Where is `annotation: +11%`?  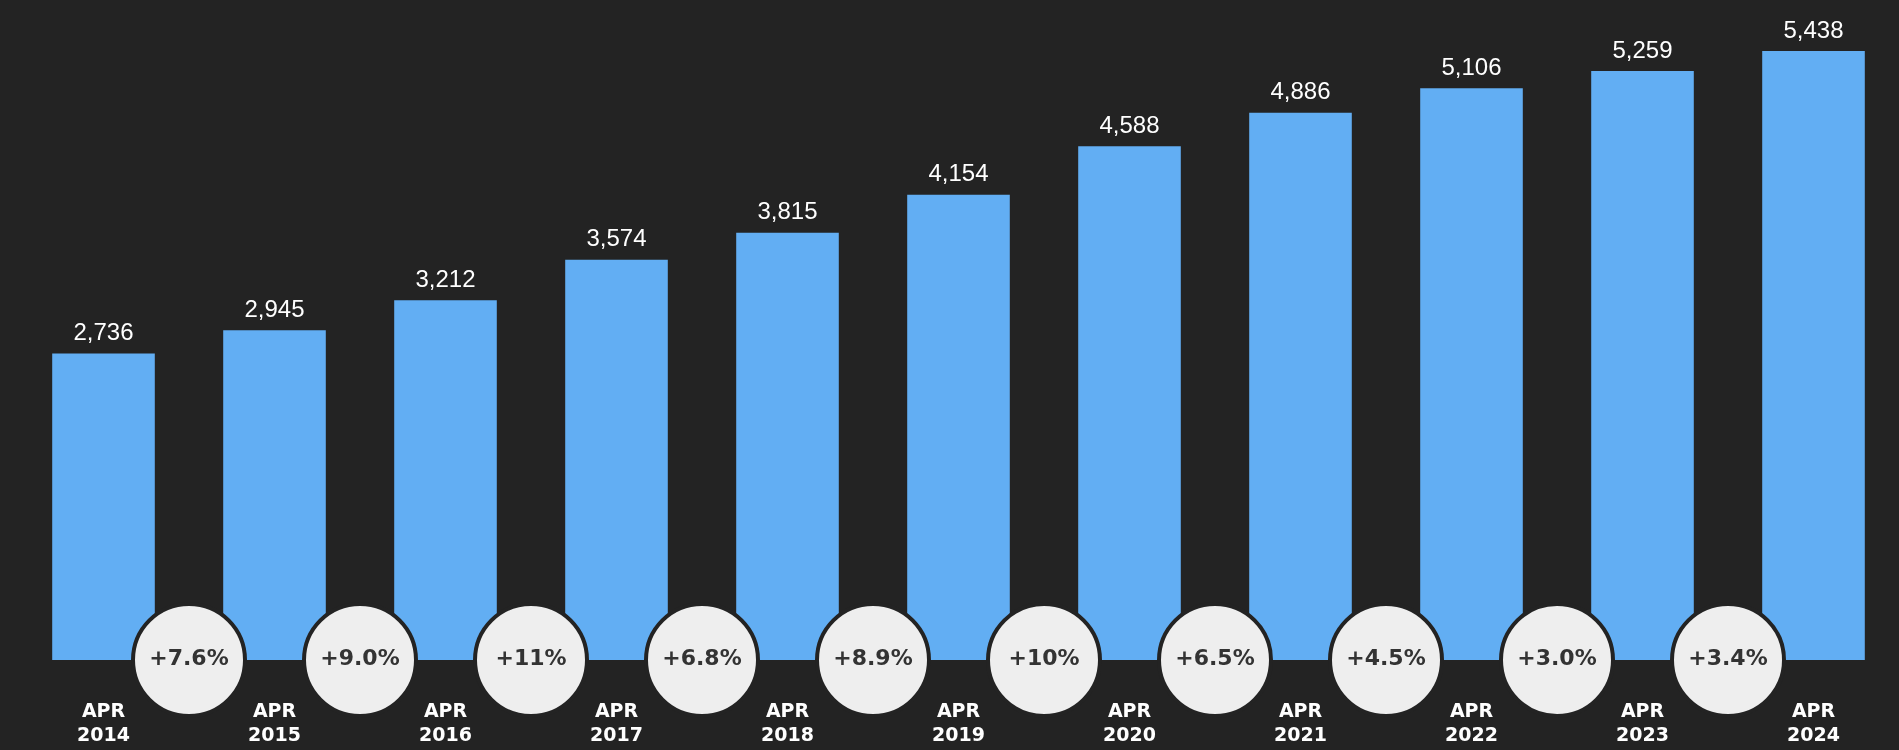
annotation: +11% is located at coordinates (531, 657).